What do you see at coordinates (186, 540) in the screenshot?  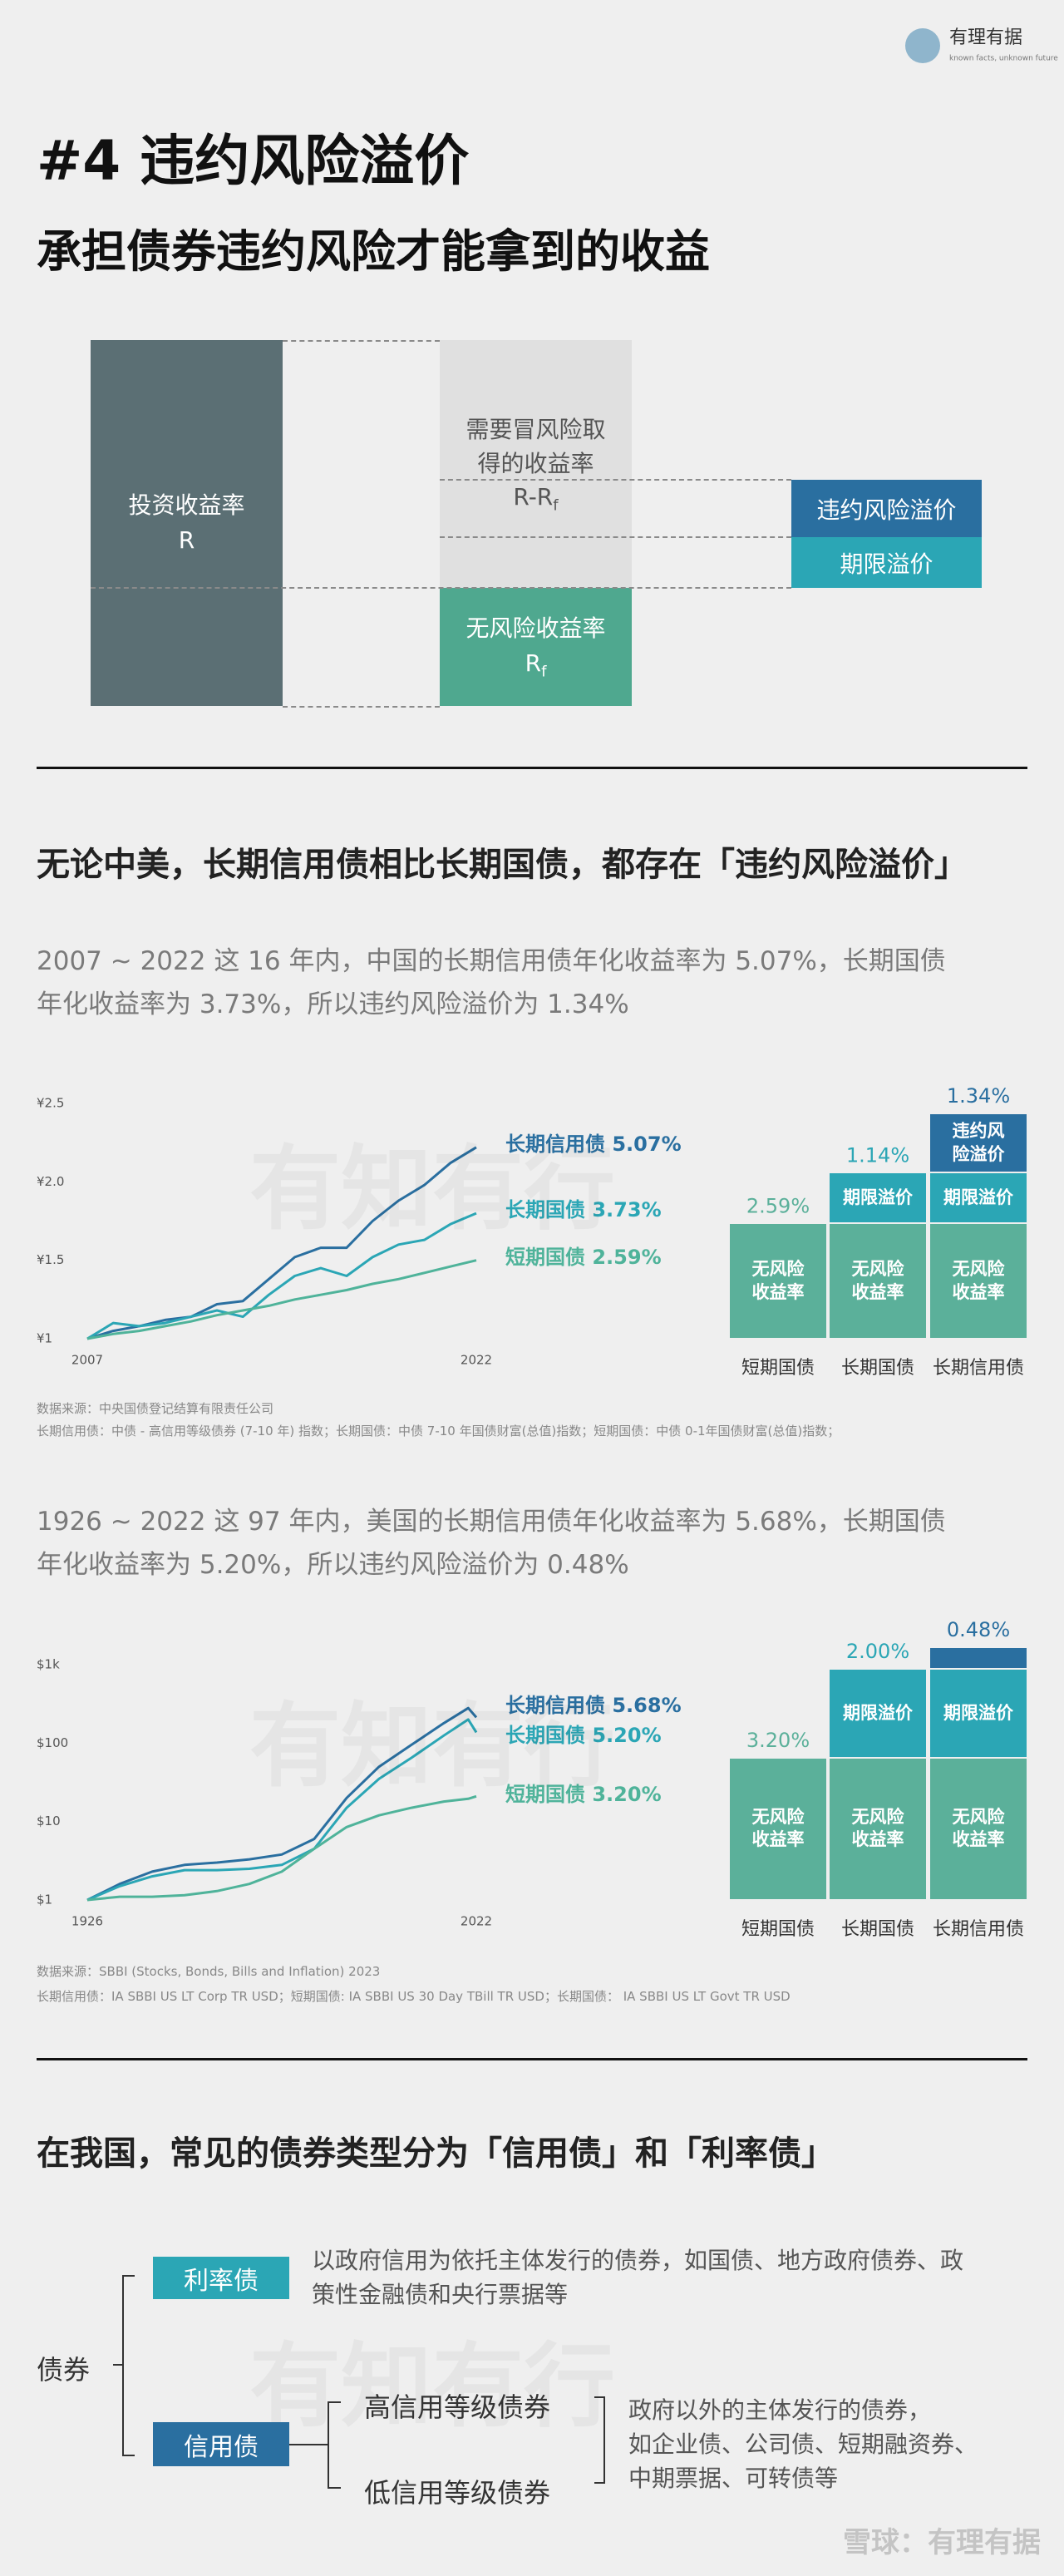 I see `symbol: R` at bounding box center [186, 540].